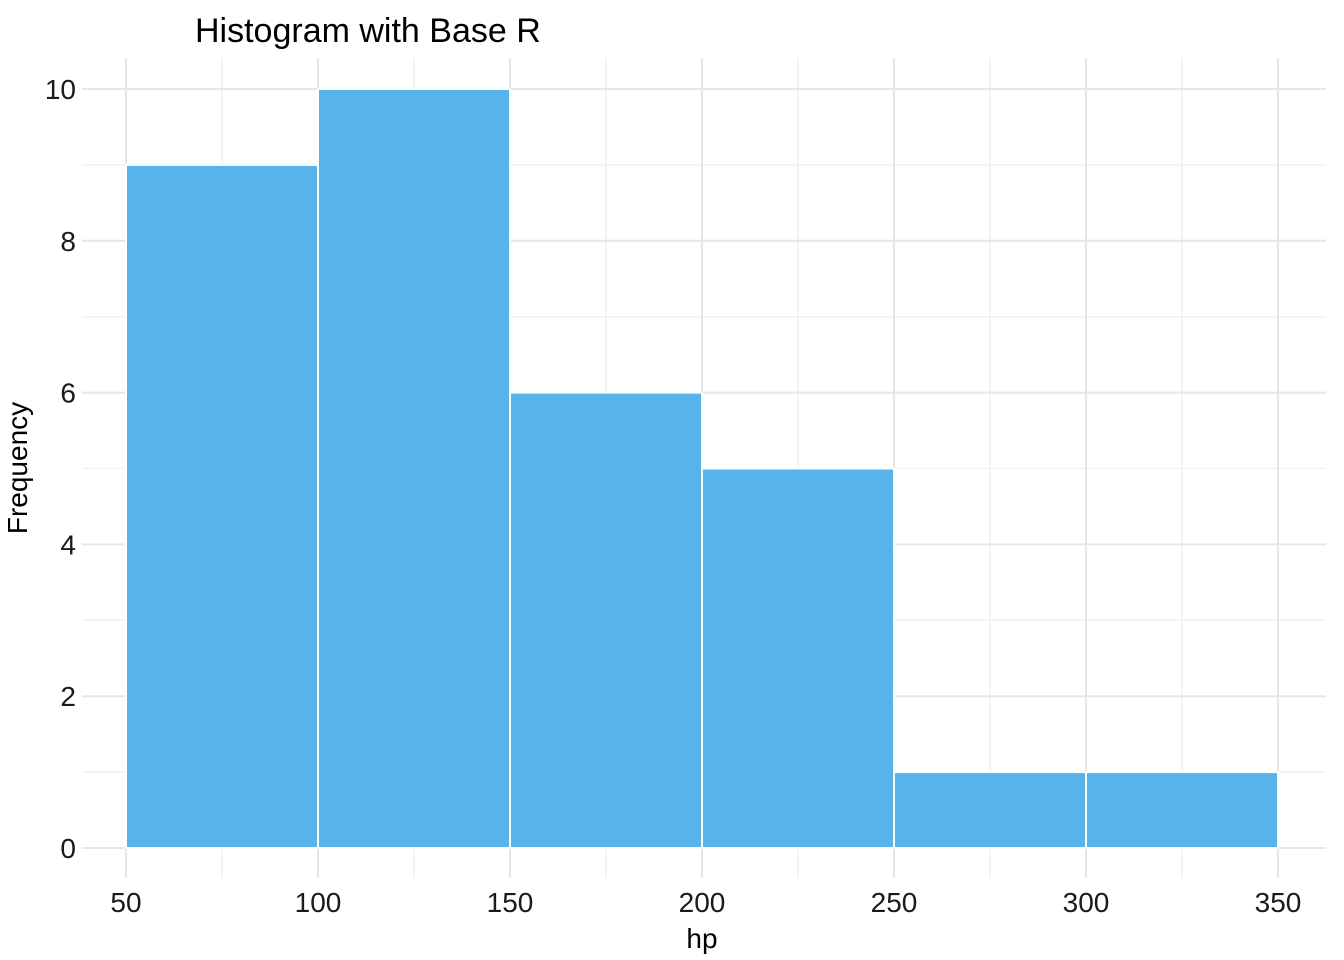 Image resolution: width=1344 pixels, height=960 pixels. What do you see at coordinates (68, 393) in the screenshot?
I see `y-tick-label: 6` at bounding box center [68, 393].